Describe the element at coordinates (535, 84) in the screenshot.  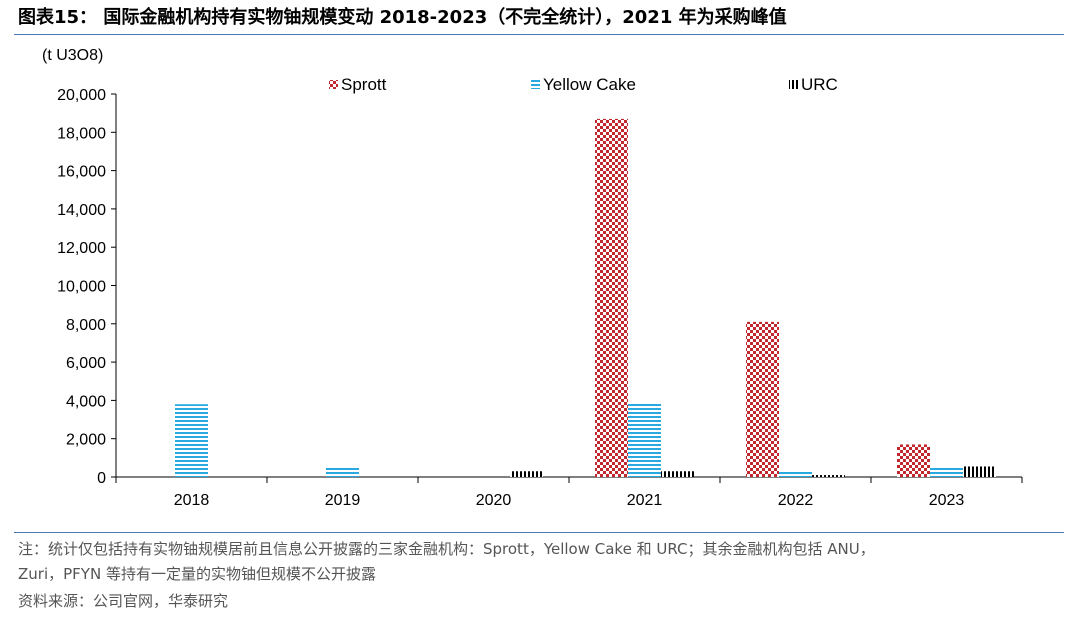
I see `legend-swatch-yellow-cake` at that location.